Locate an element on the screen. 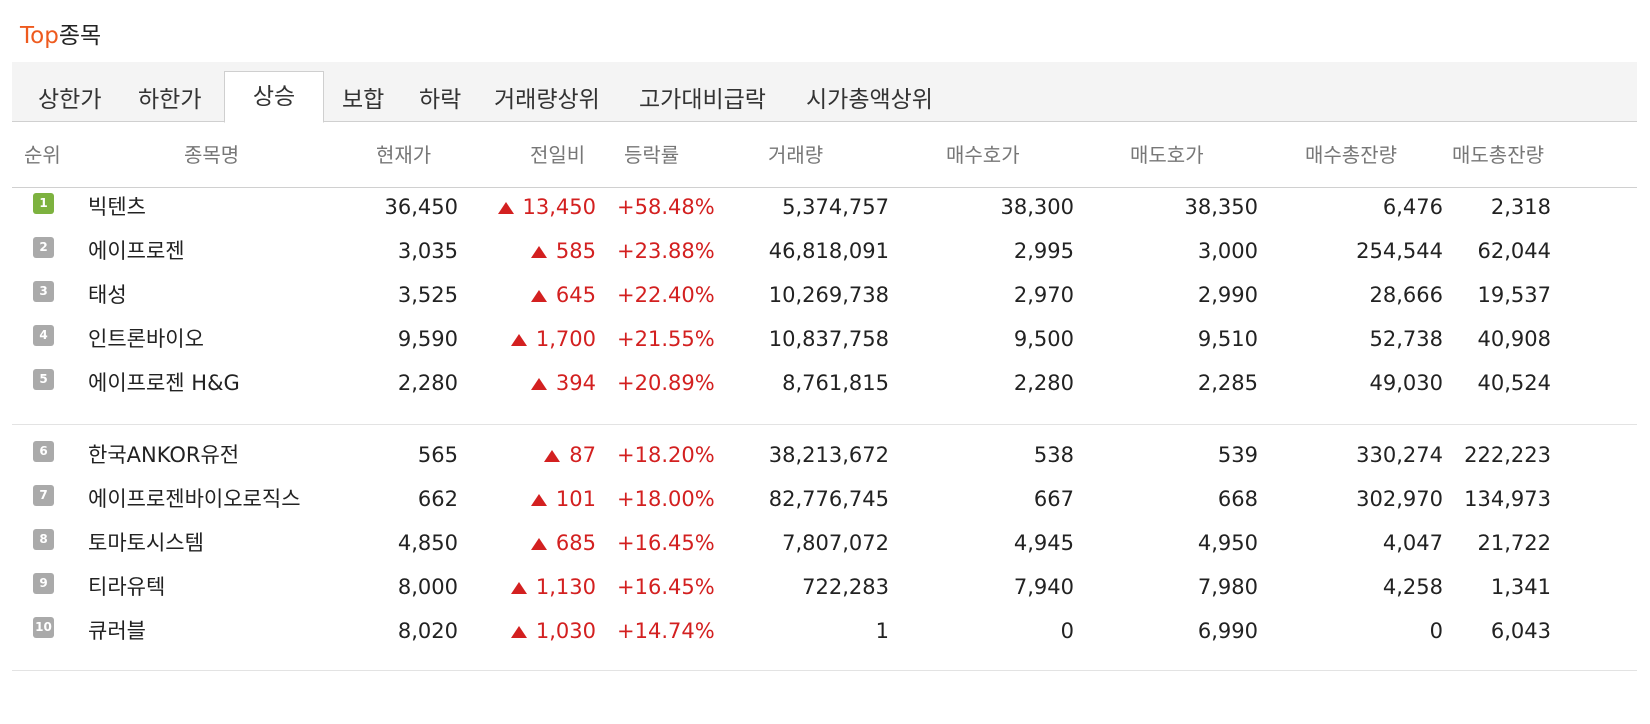 The width and height of the screenshot is (1650, 724). ask-price: 668 is located at coordinates (1237, 499).